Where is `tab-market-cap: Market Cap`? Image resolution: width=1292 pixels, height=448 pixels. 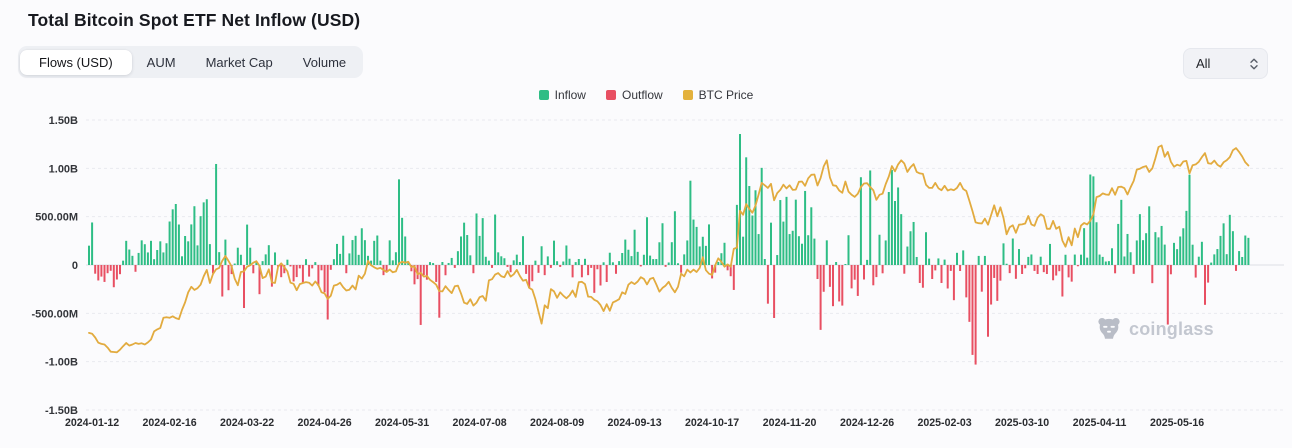
tab-market-cap: Market Cap is located at coordinates (239, 62).